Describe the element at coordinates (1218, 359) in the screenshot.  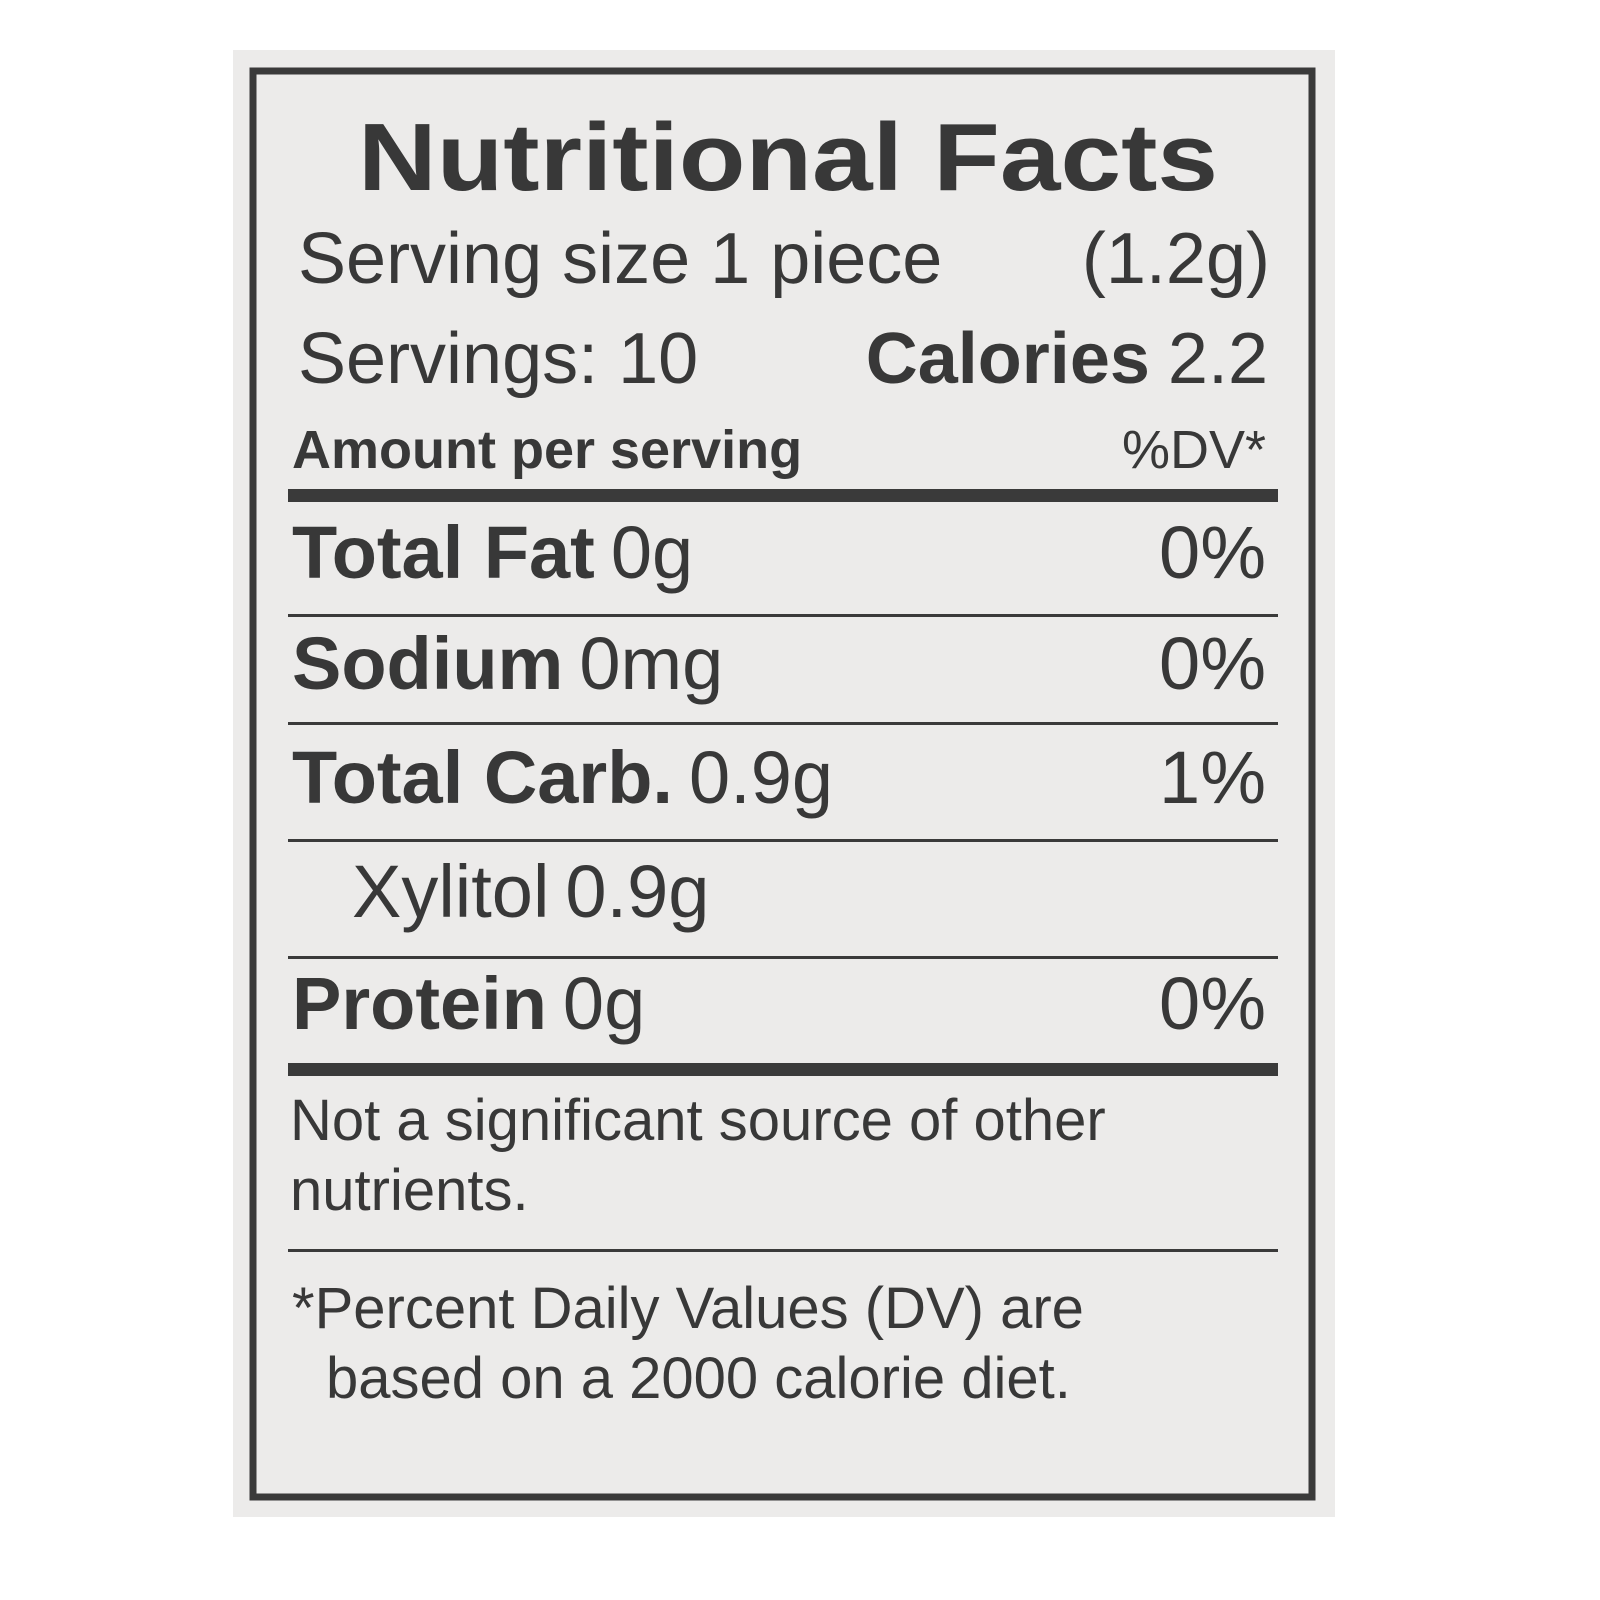
I see `calories-value: 2.2` at that location.